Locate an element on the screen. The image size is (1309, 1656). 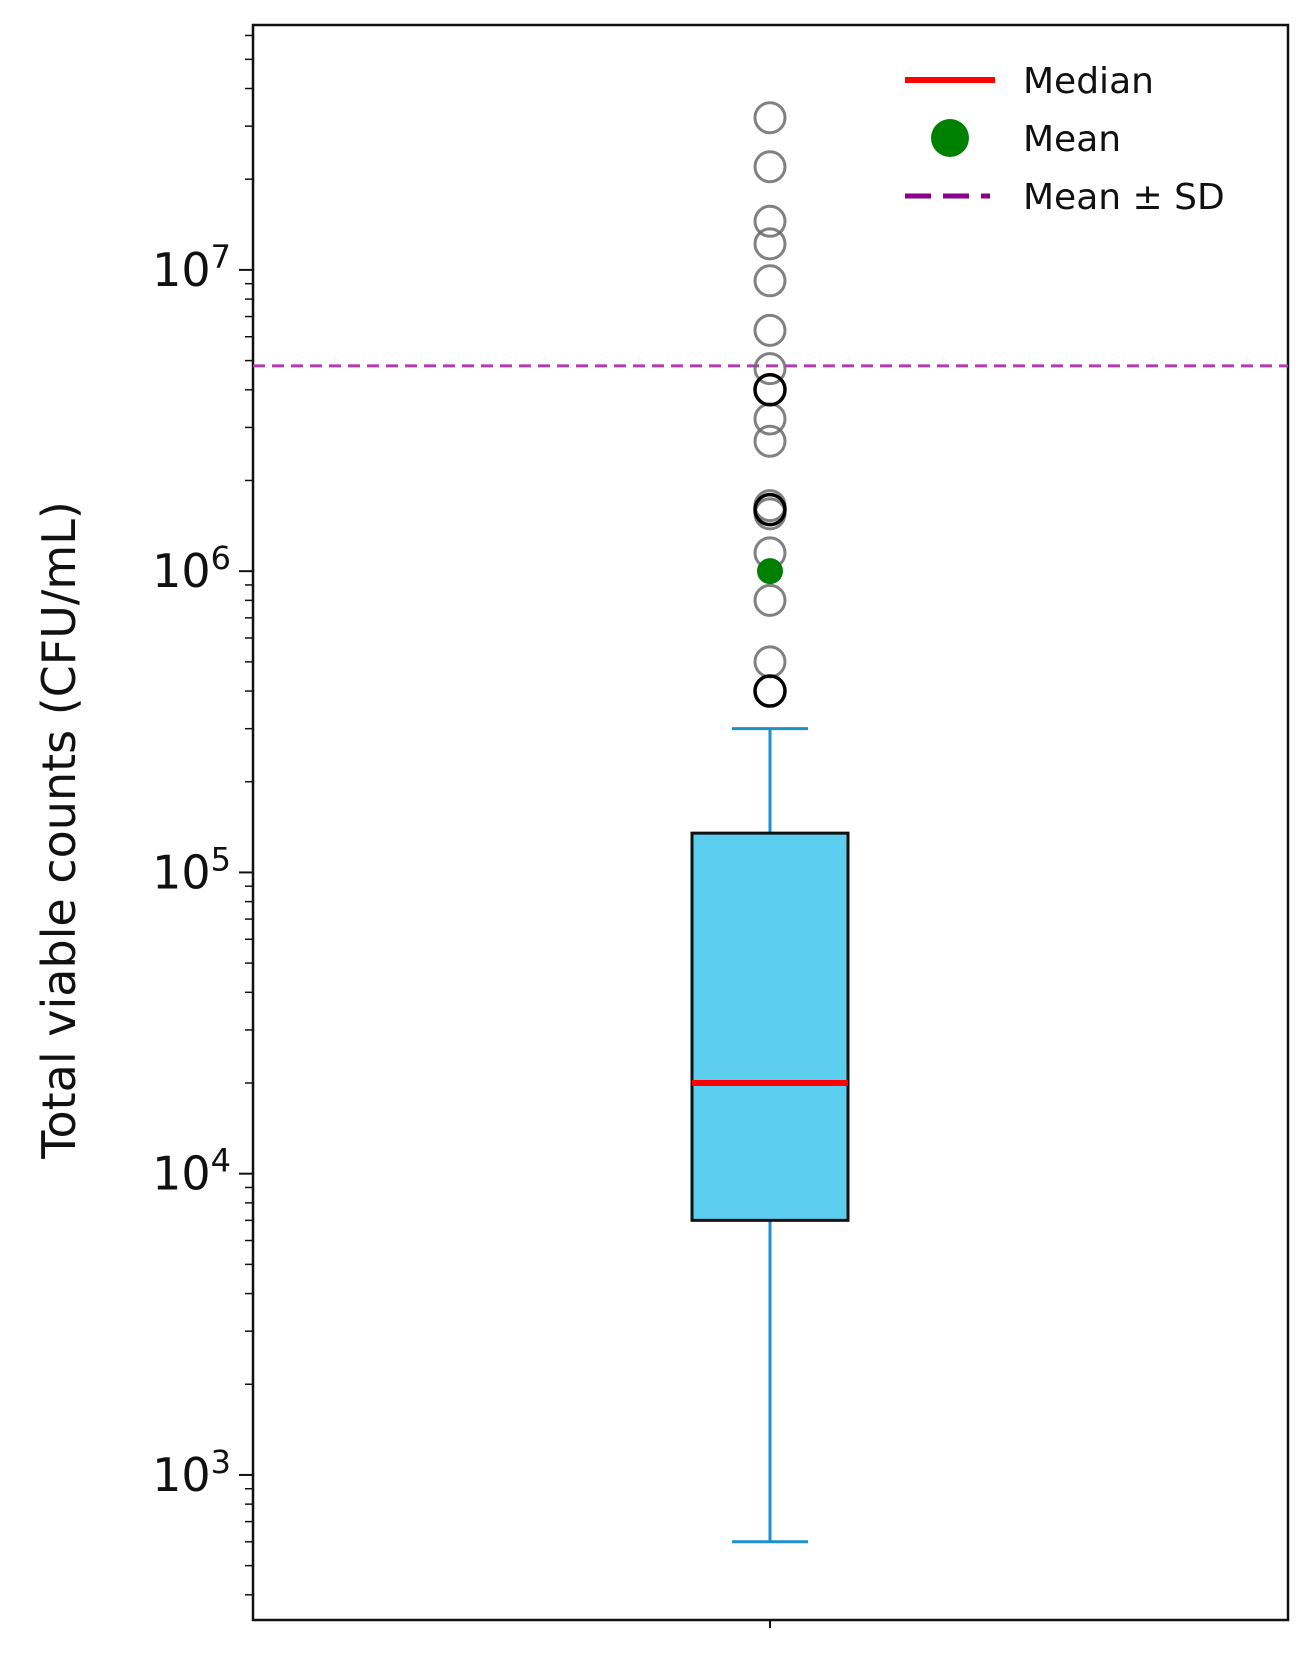
y-tick-label: 106 is located at coordinates (191, 568).